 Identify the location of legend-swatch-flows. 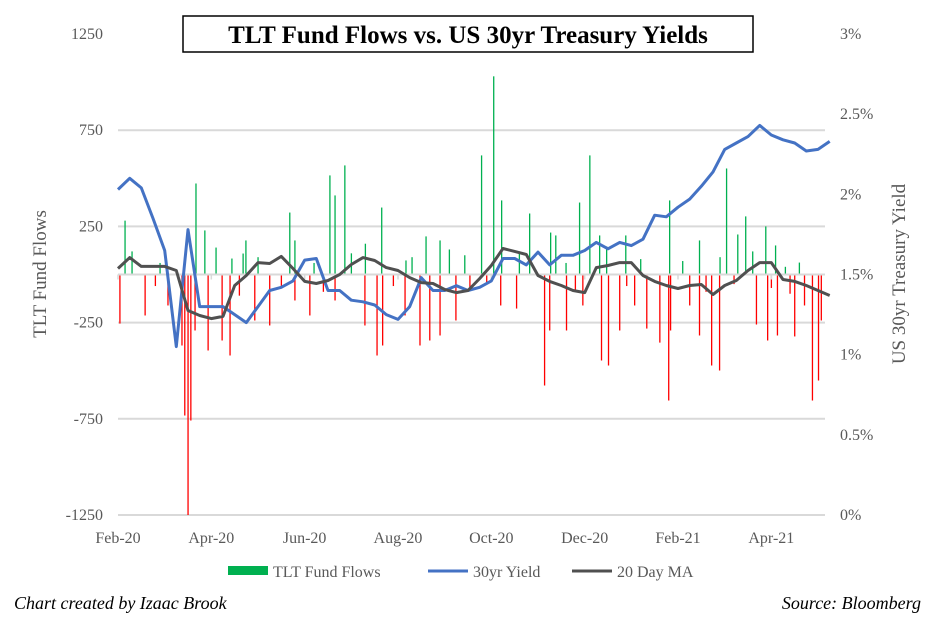
(248, 570).